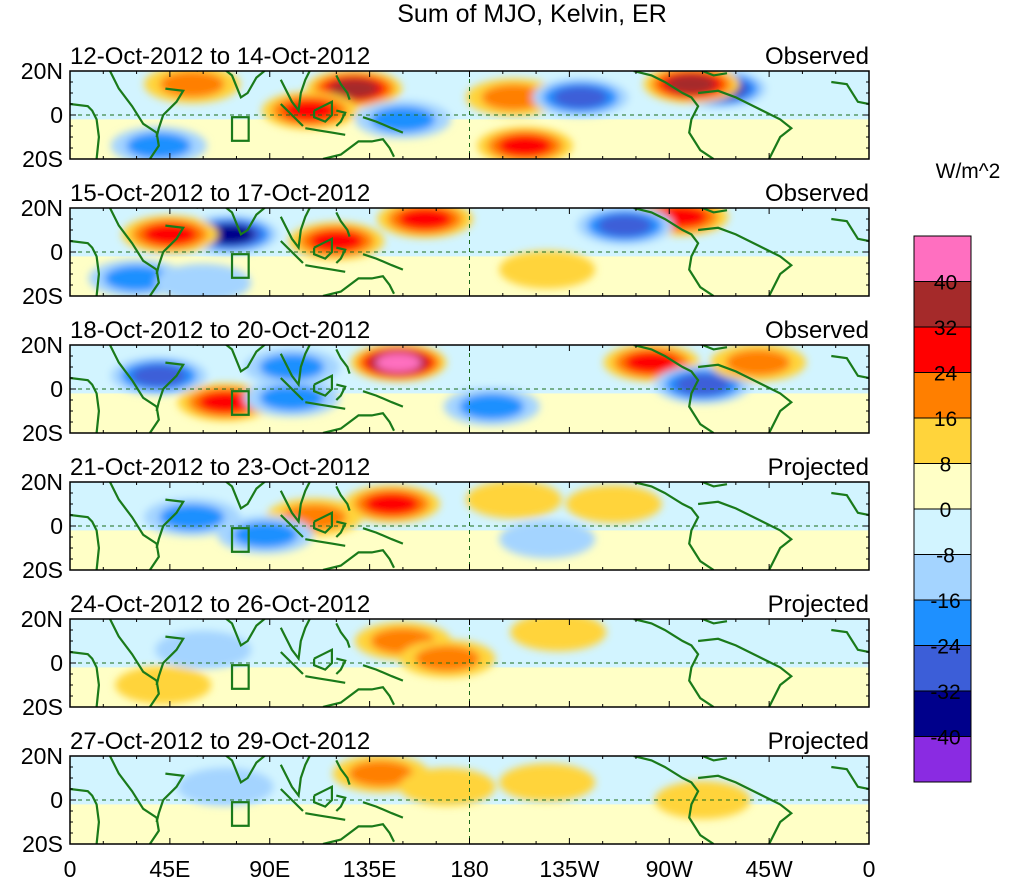 The width and height of the screenshot is (1021, 889). What do you see at coordinates (956, 471) in the screenshot?
I see `colorbar: W/m^2 40 32 24 16 8 0 -8 -16 -24 -32 -40` at bounding box center [956, 471].